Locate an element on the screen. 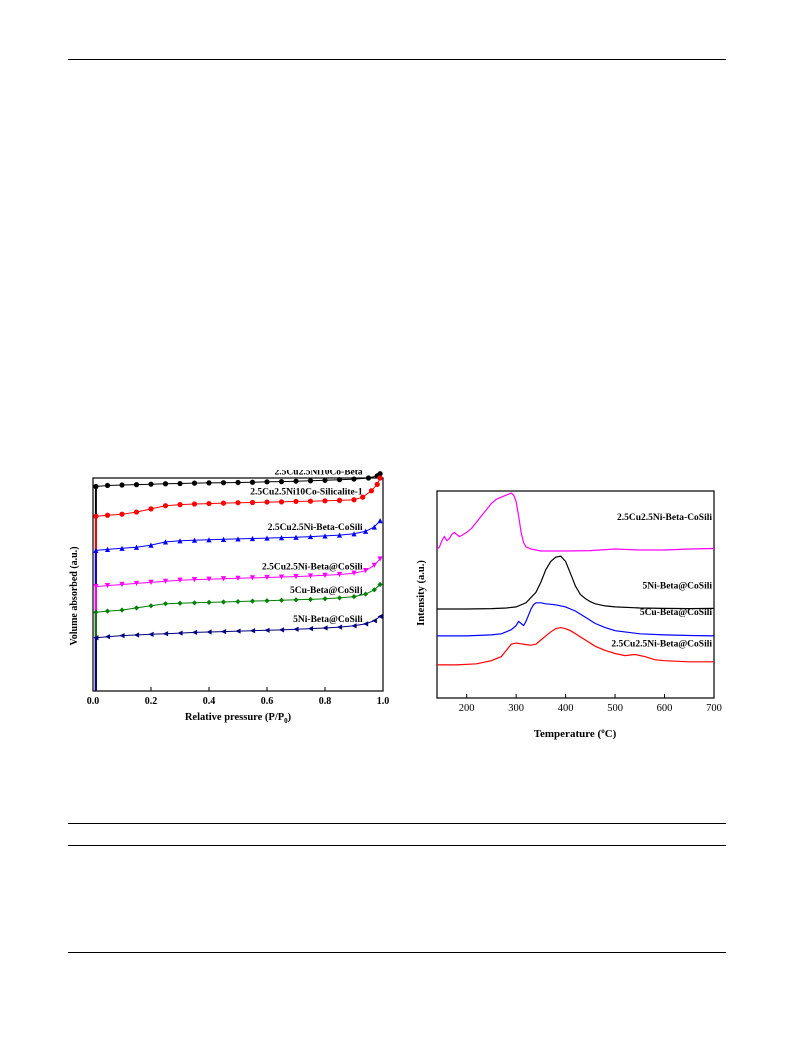 The image size is (793, 1053). x-axis-ticks: 200 300 400 500 600 700 is located at coordinates (590, 704).